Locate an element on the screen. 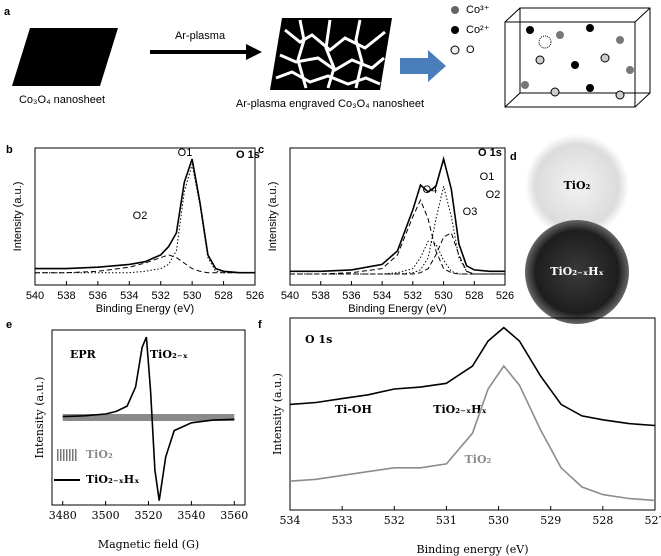  series-label: TiO₂ is located at coordinates (478, 459).